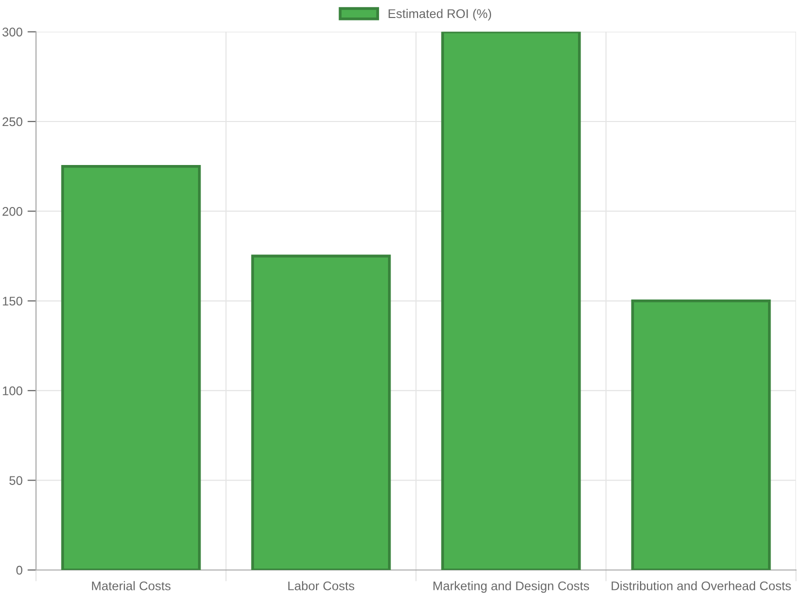 The width and height of the screenshot is (800, 600). What do you see at coordinates (15, 480) in the screenshot?
I see `y-tick-label: 50` at bounding box center [15, 480].